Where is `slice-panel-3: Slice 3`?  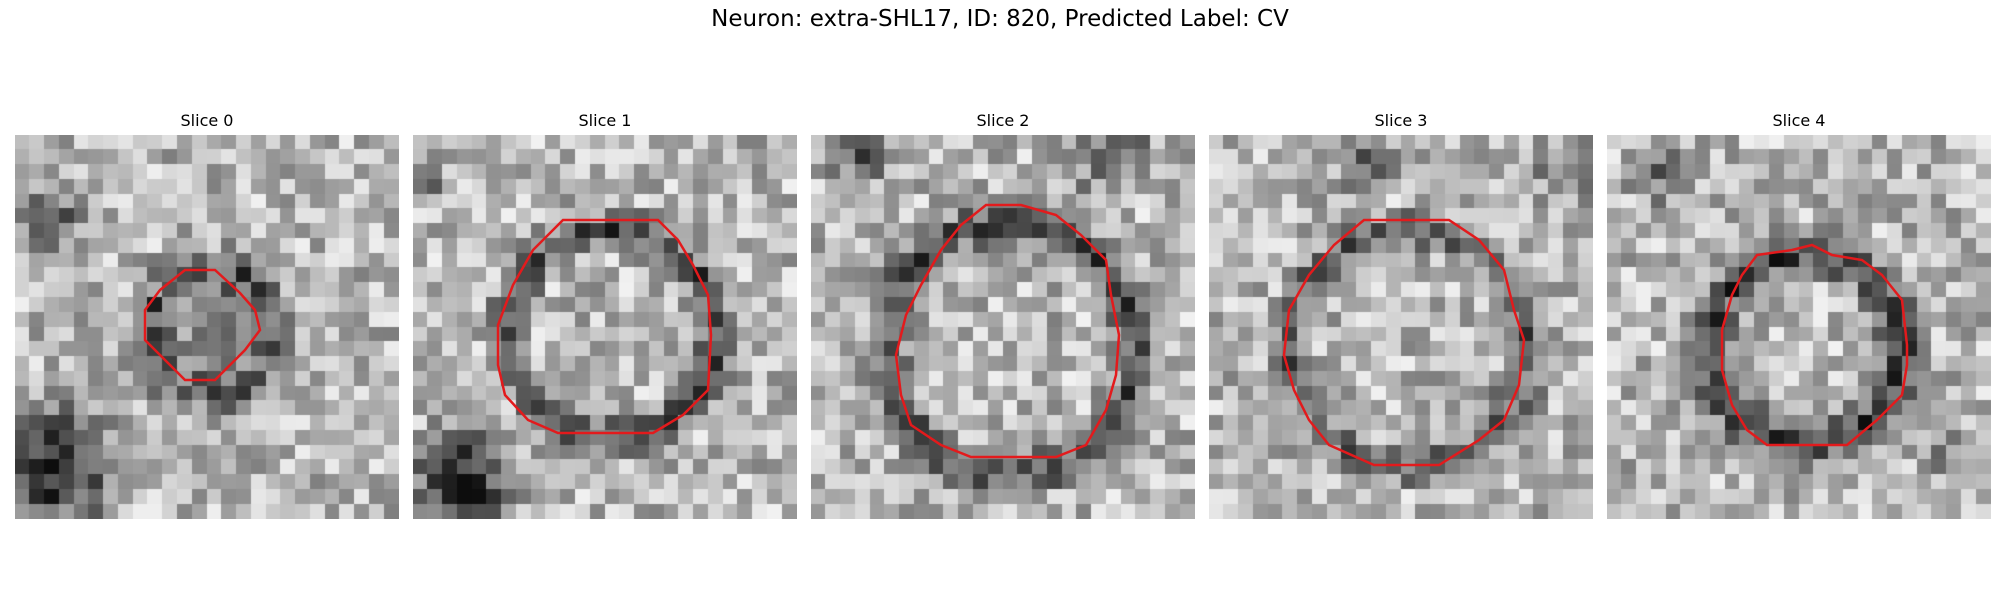 slice-panel-3: Slice 3 is located at coordinates (1401, 314).